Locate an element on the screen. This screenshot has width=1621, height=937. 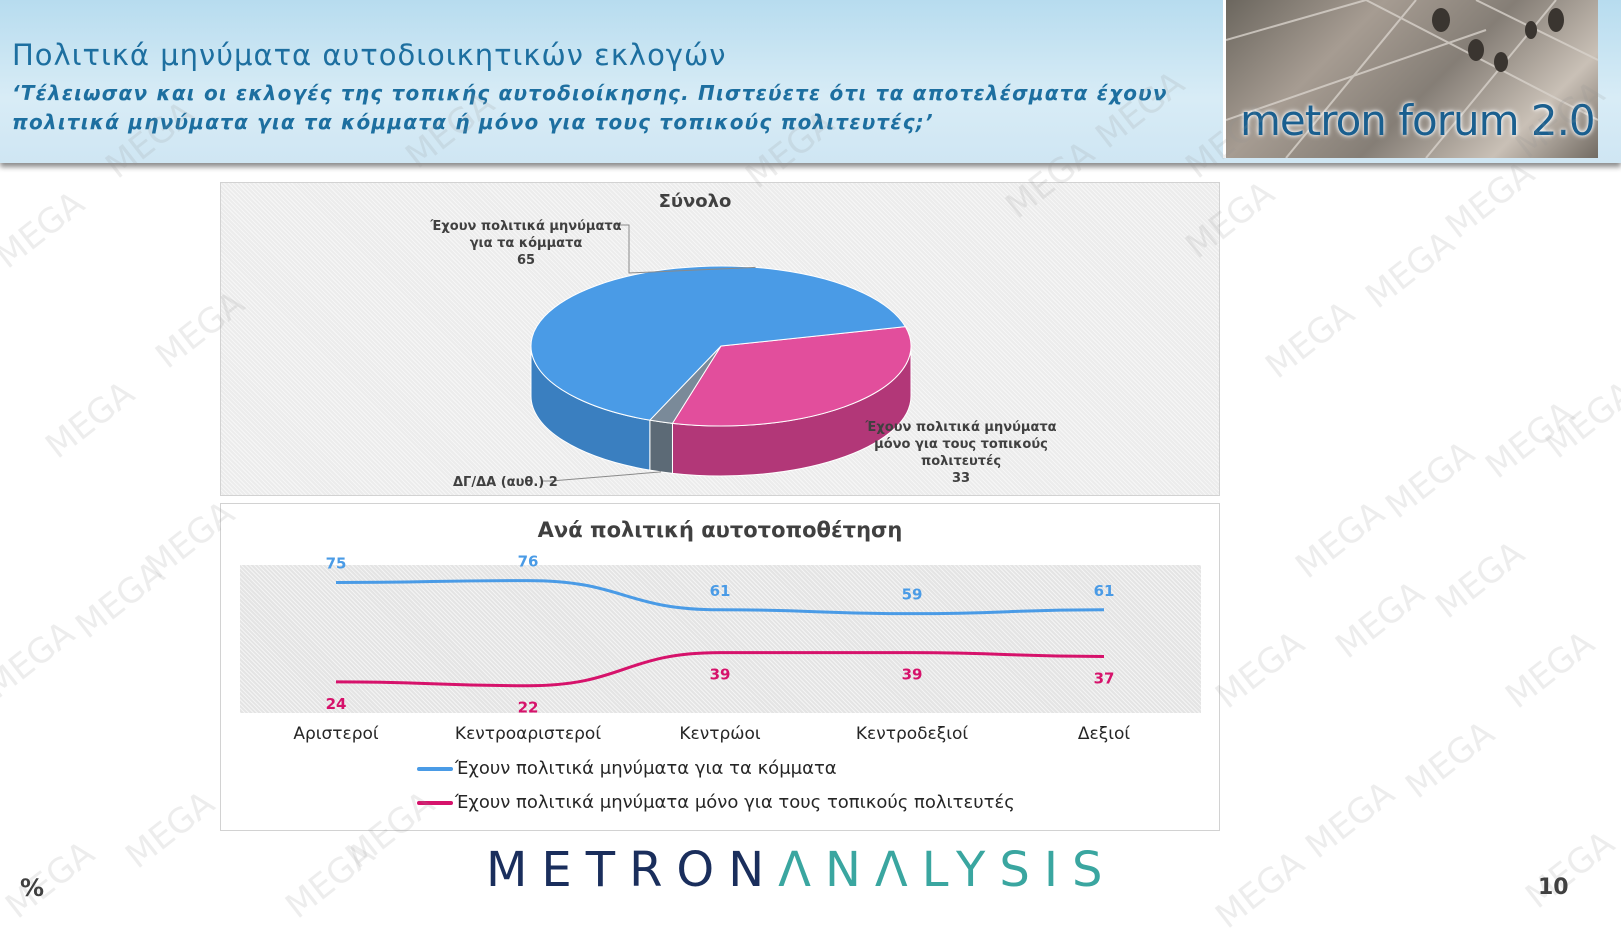
metron-analysis-logo: METRONΛNΛLYSIS is located at coordinates (801, 870).